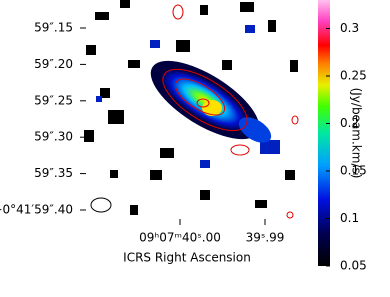  I want to click on colorbar-tick-label: 0.15, so click(353, 171).